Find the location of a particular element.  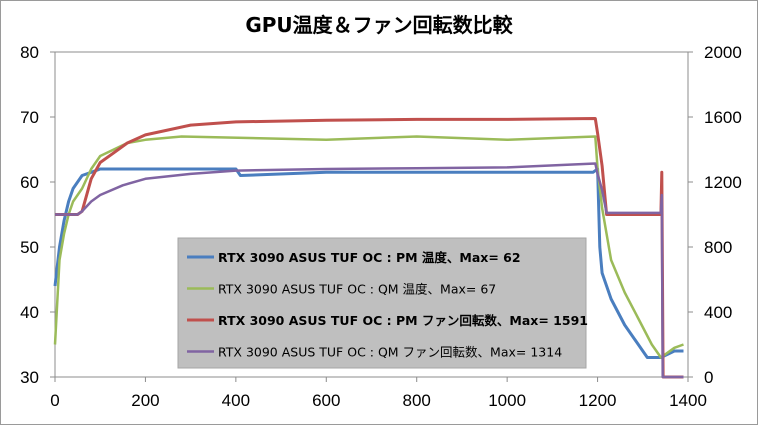

y-tick-label: 60 is located at coordinates (29, 182).